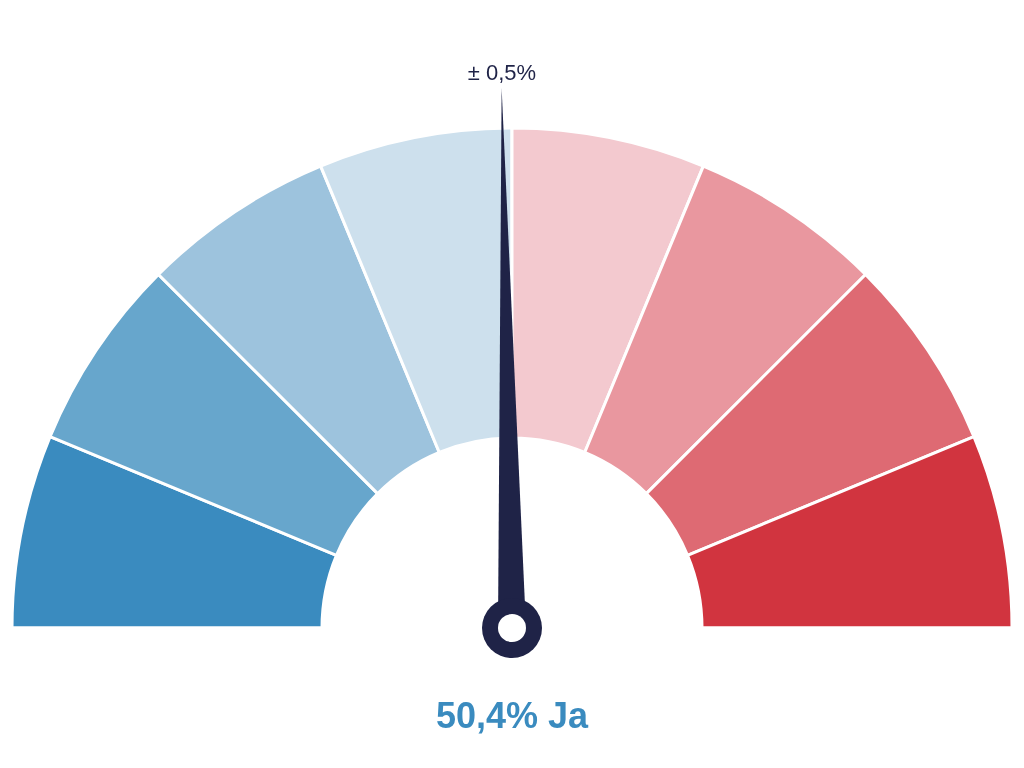 The width and height of the screenshot is (1024, 768). What do you see at coordinates (502, 72) in the screenshot?
I see `text: ± 0,5%` at bounding box center [502, 72].